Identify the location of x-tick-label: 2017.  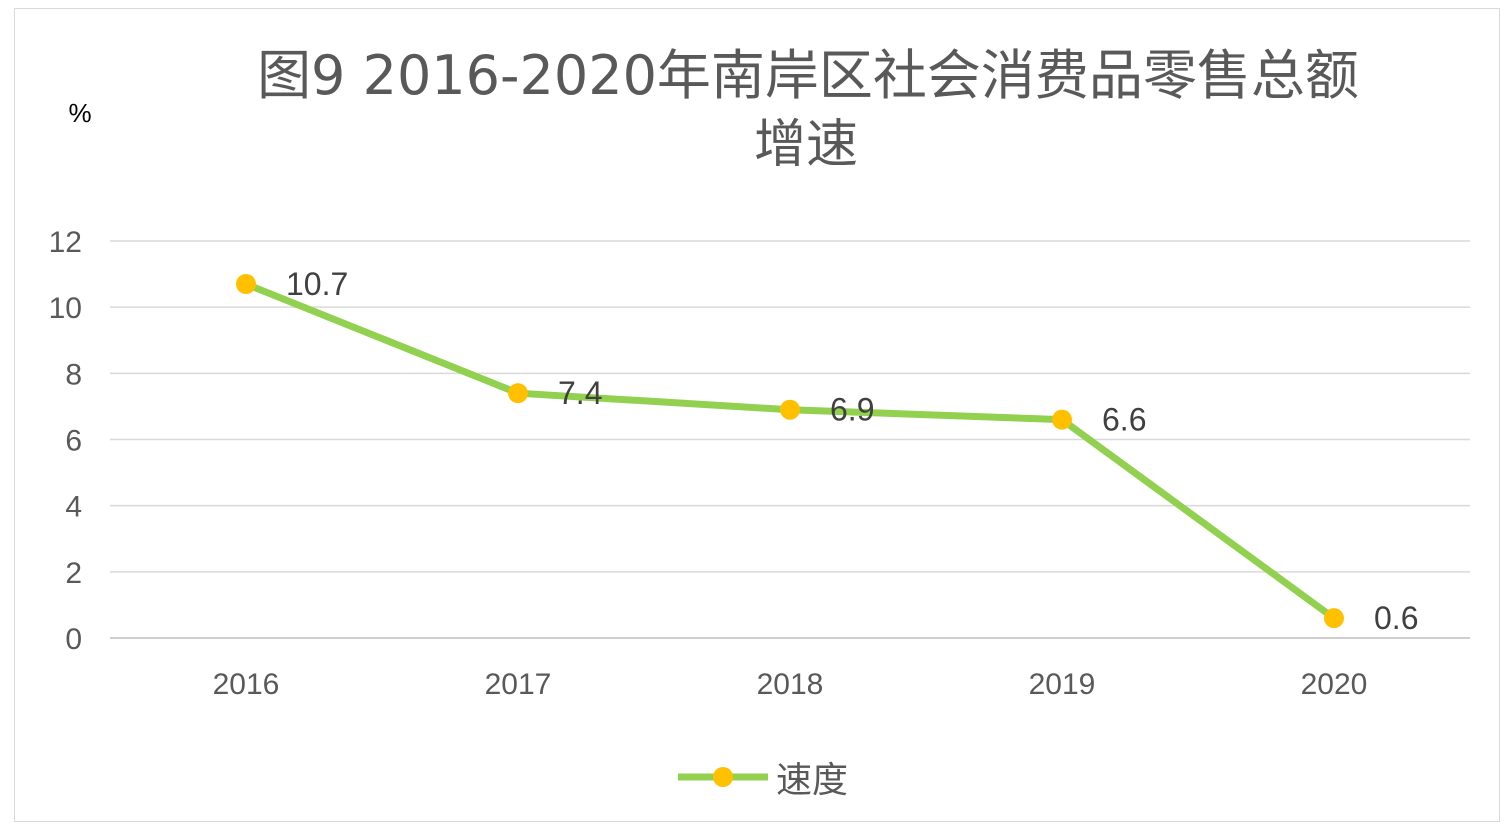
(518, 684).